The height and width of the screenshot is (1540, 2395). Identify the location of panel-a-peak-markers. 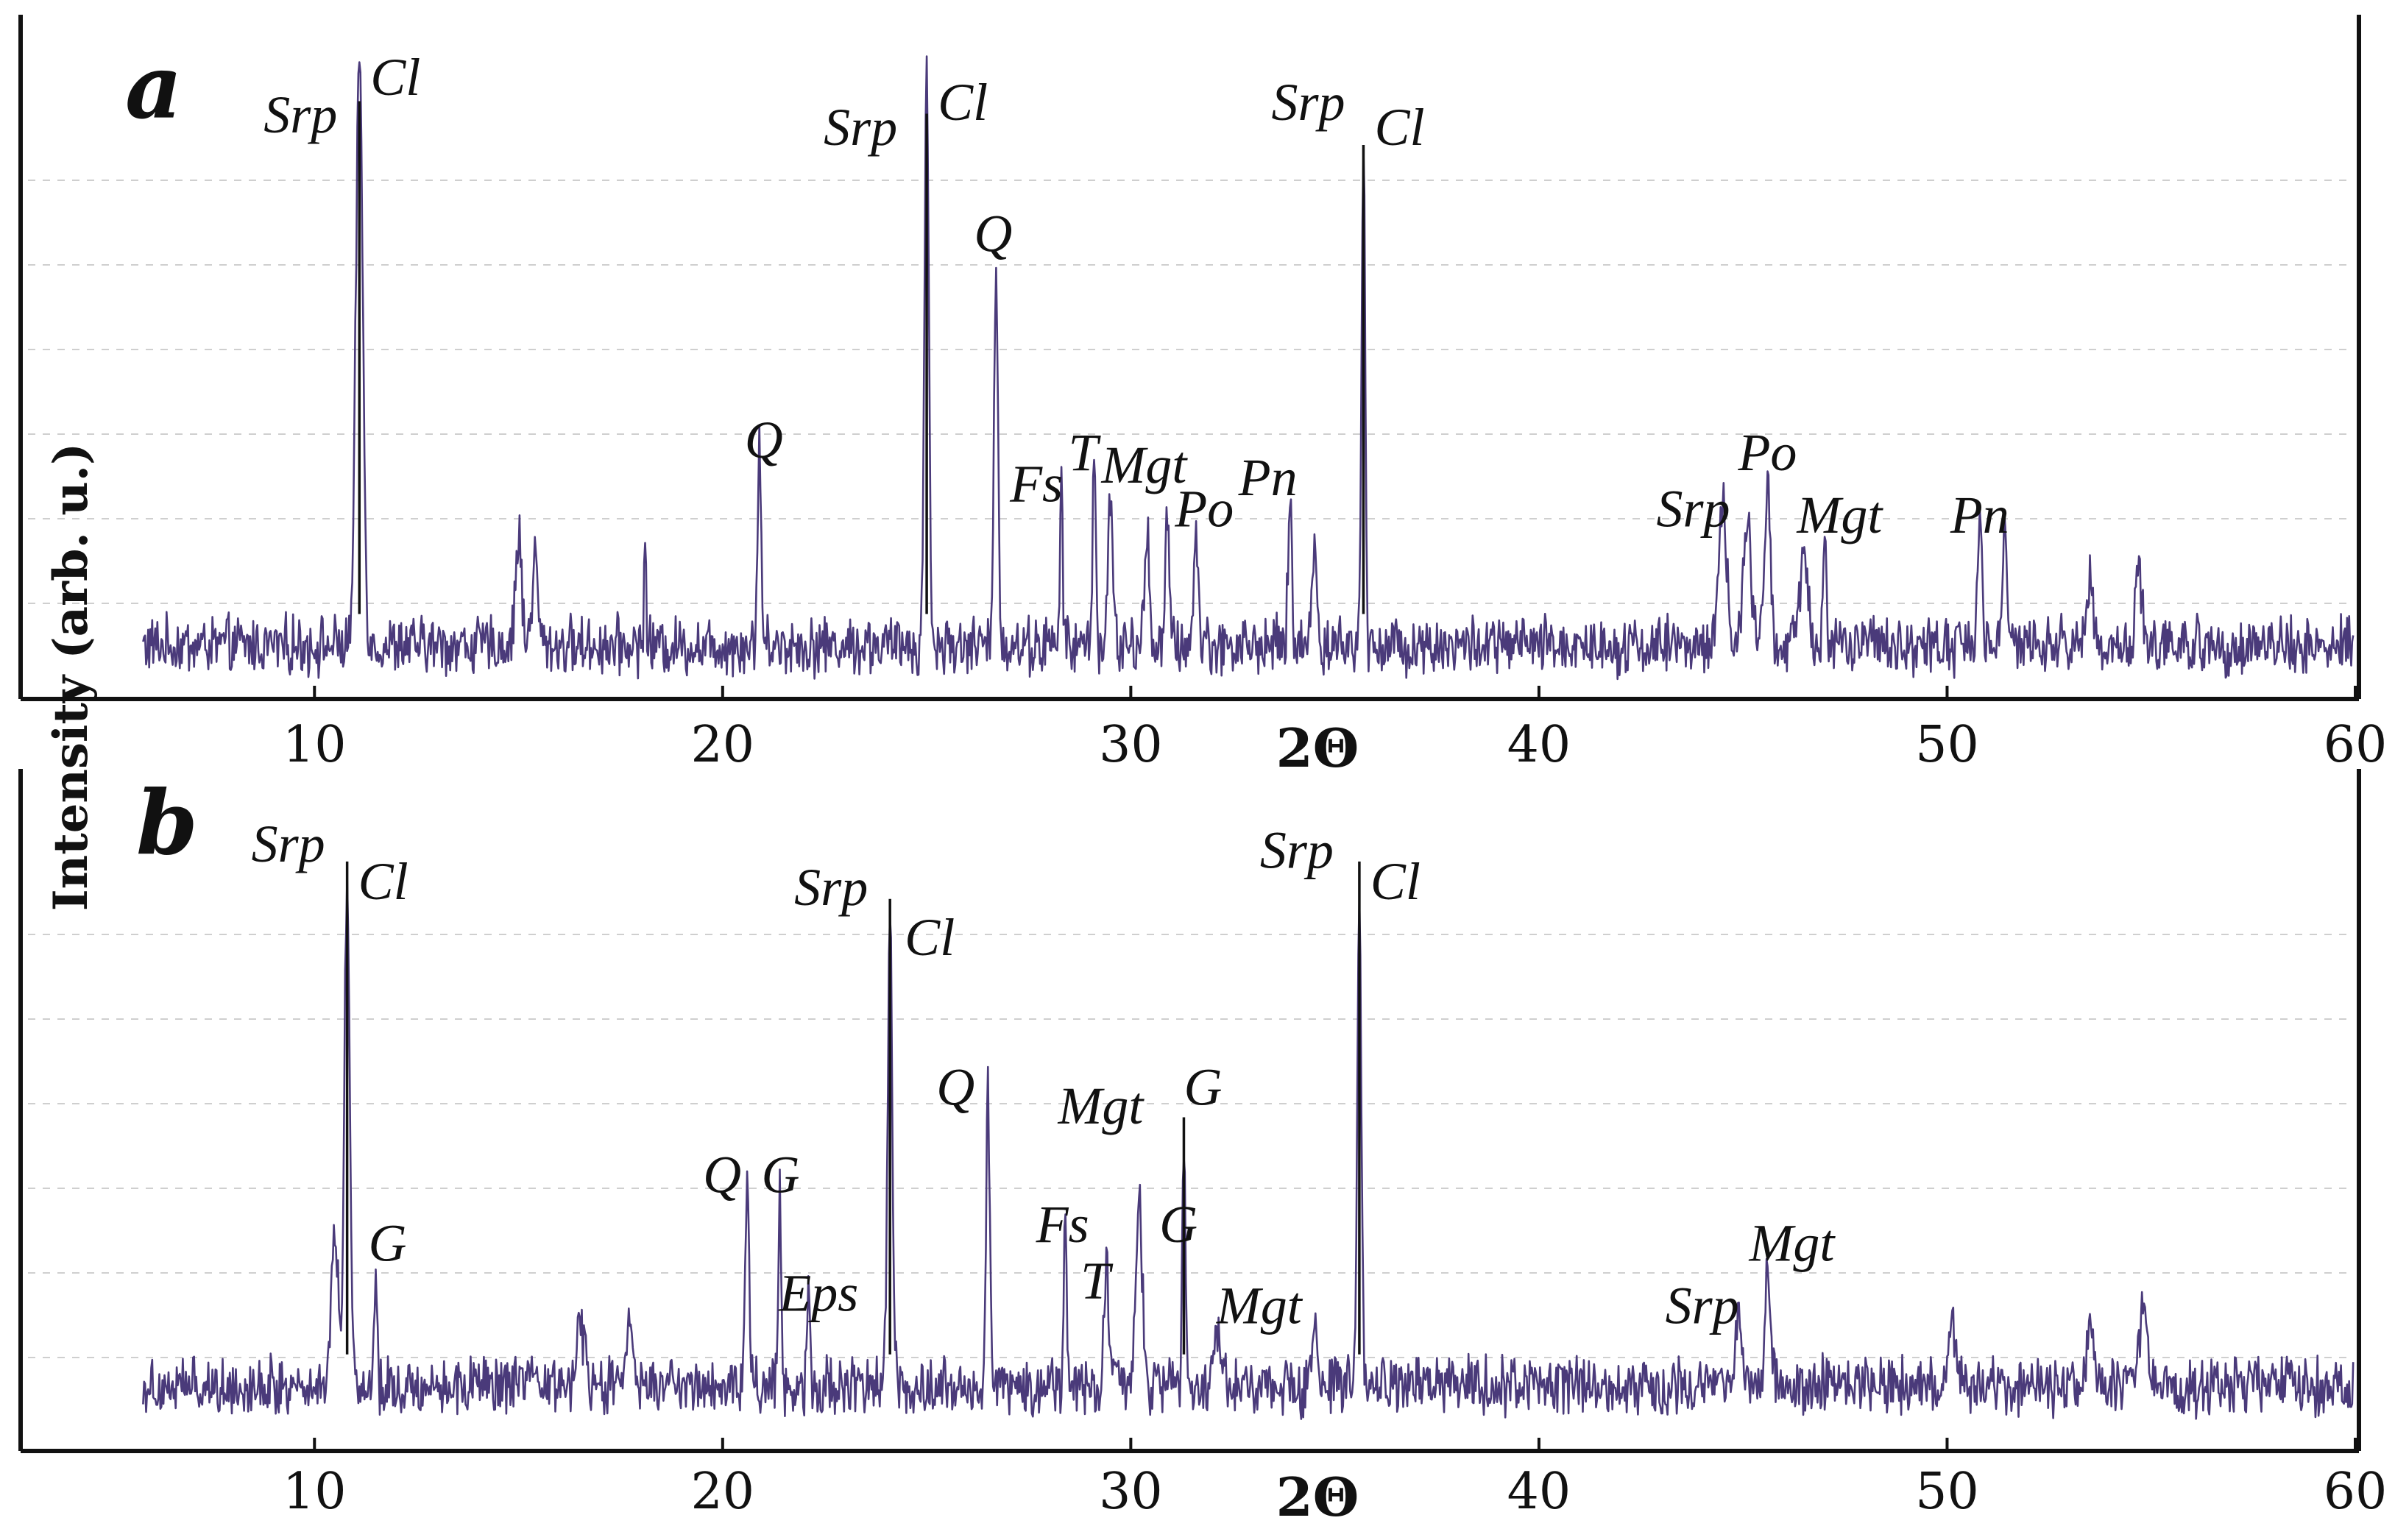
(862, 357).